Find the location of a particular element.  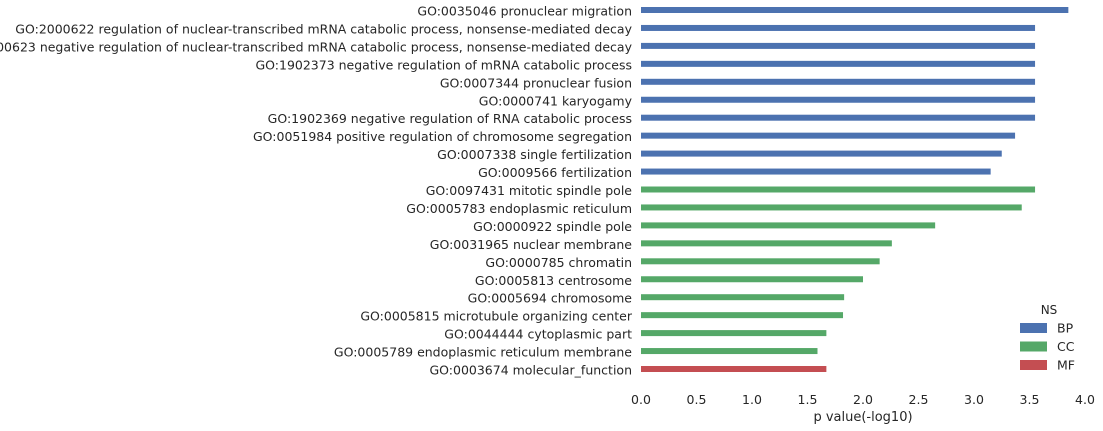

category-label-20: GO:0003674 molecular_function is located at coordinates (530, 370).